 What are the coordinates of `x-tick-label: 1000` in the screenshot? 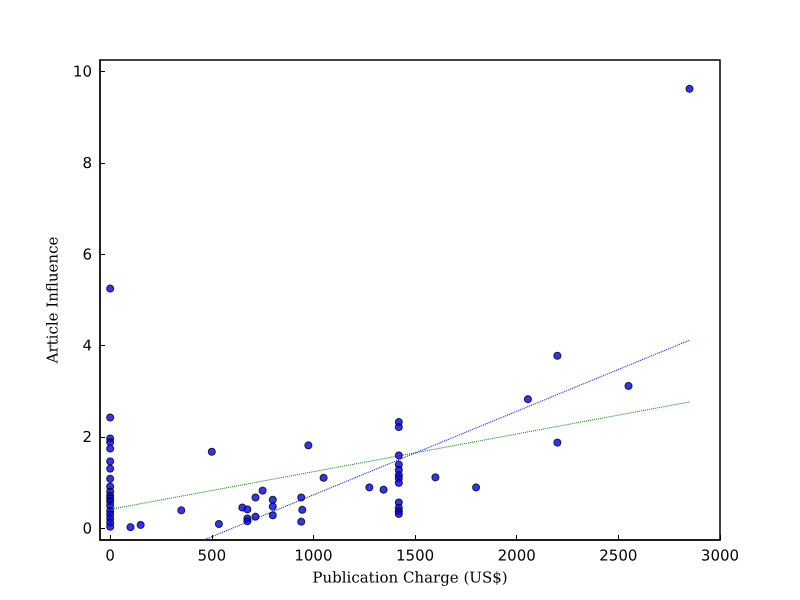 It's located at (313, 555).